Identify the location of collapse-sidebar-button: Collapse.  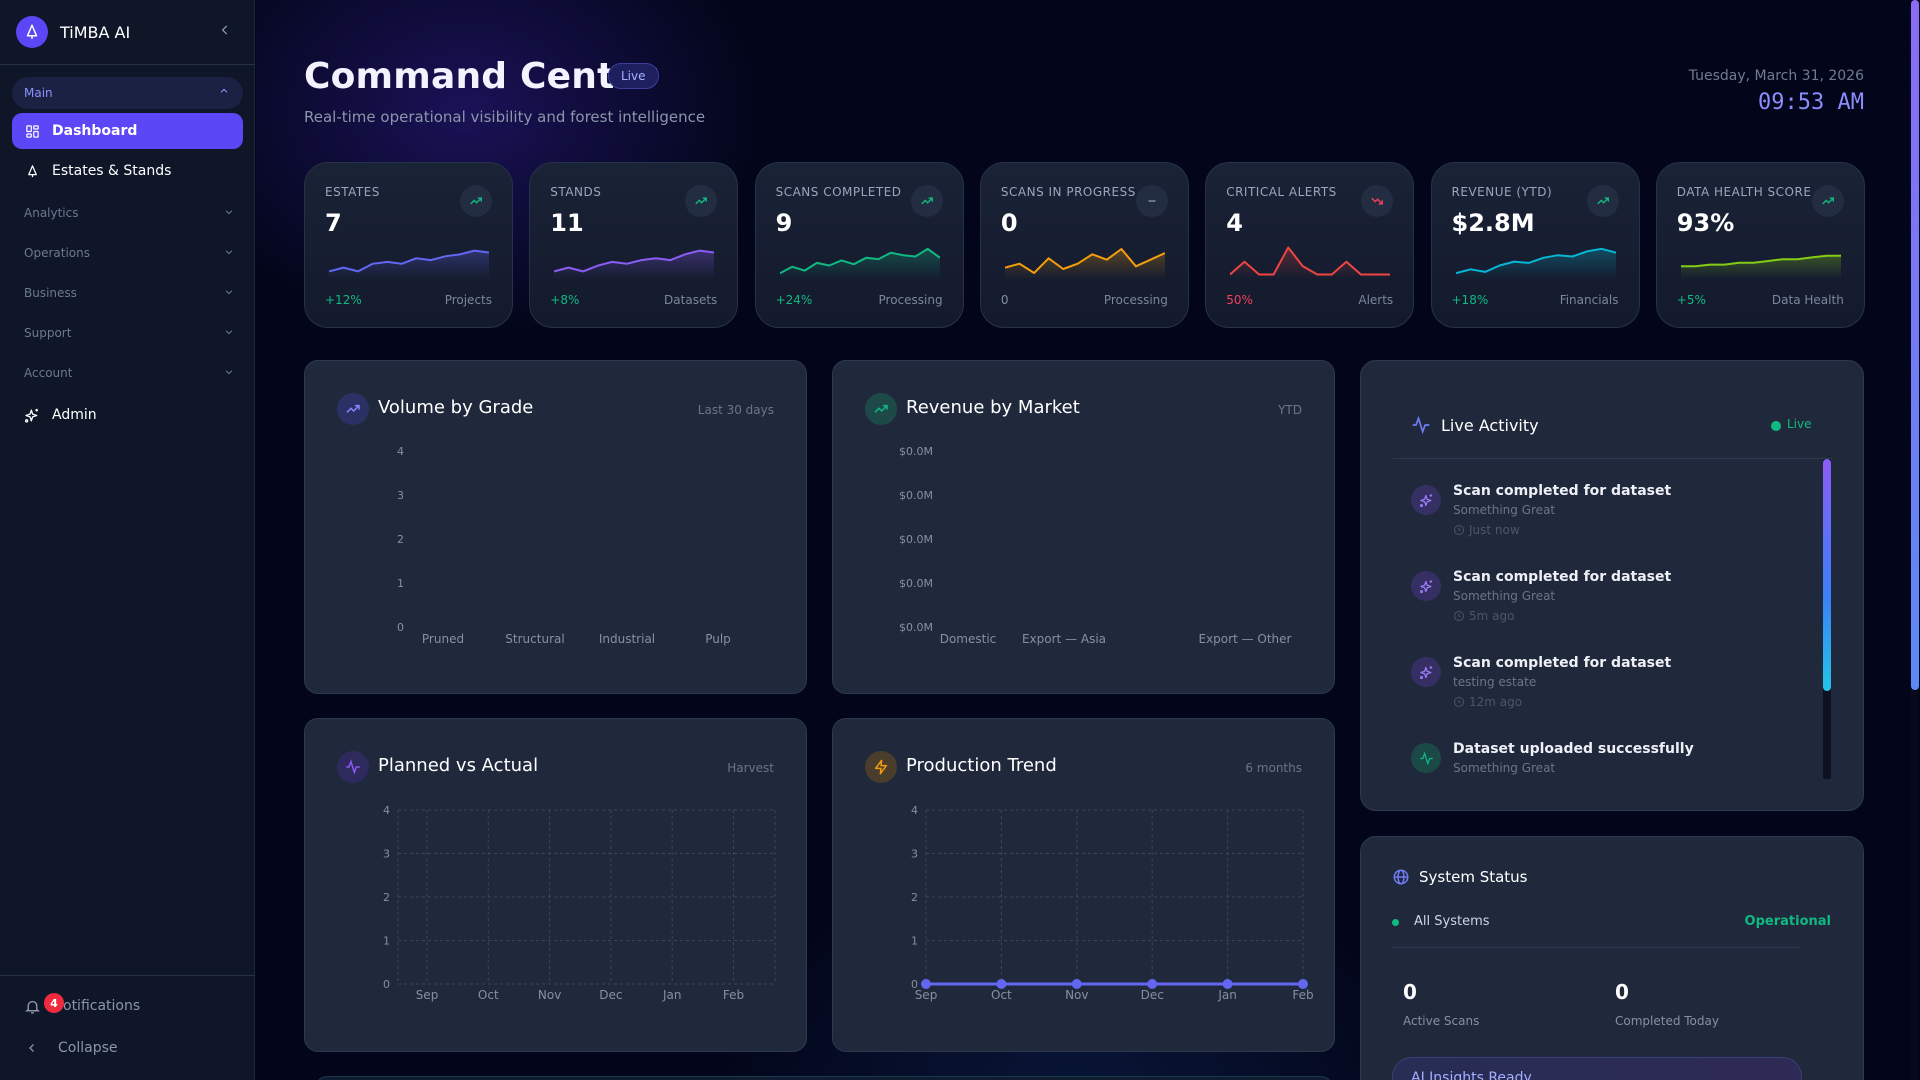
(72, 1048).